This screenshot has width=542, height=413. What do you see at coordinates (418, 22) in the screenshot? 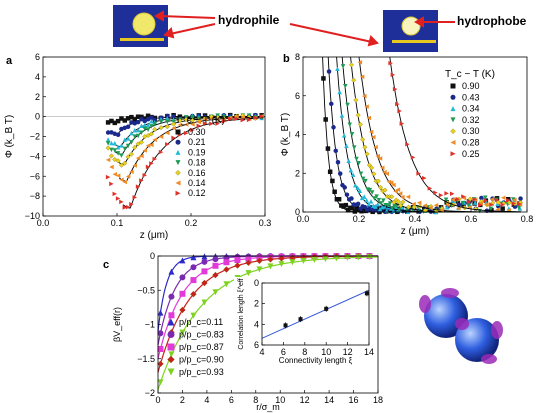
I see `arrow-hydrophobe-head` at bounding box center [418, 22].